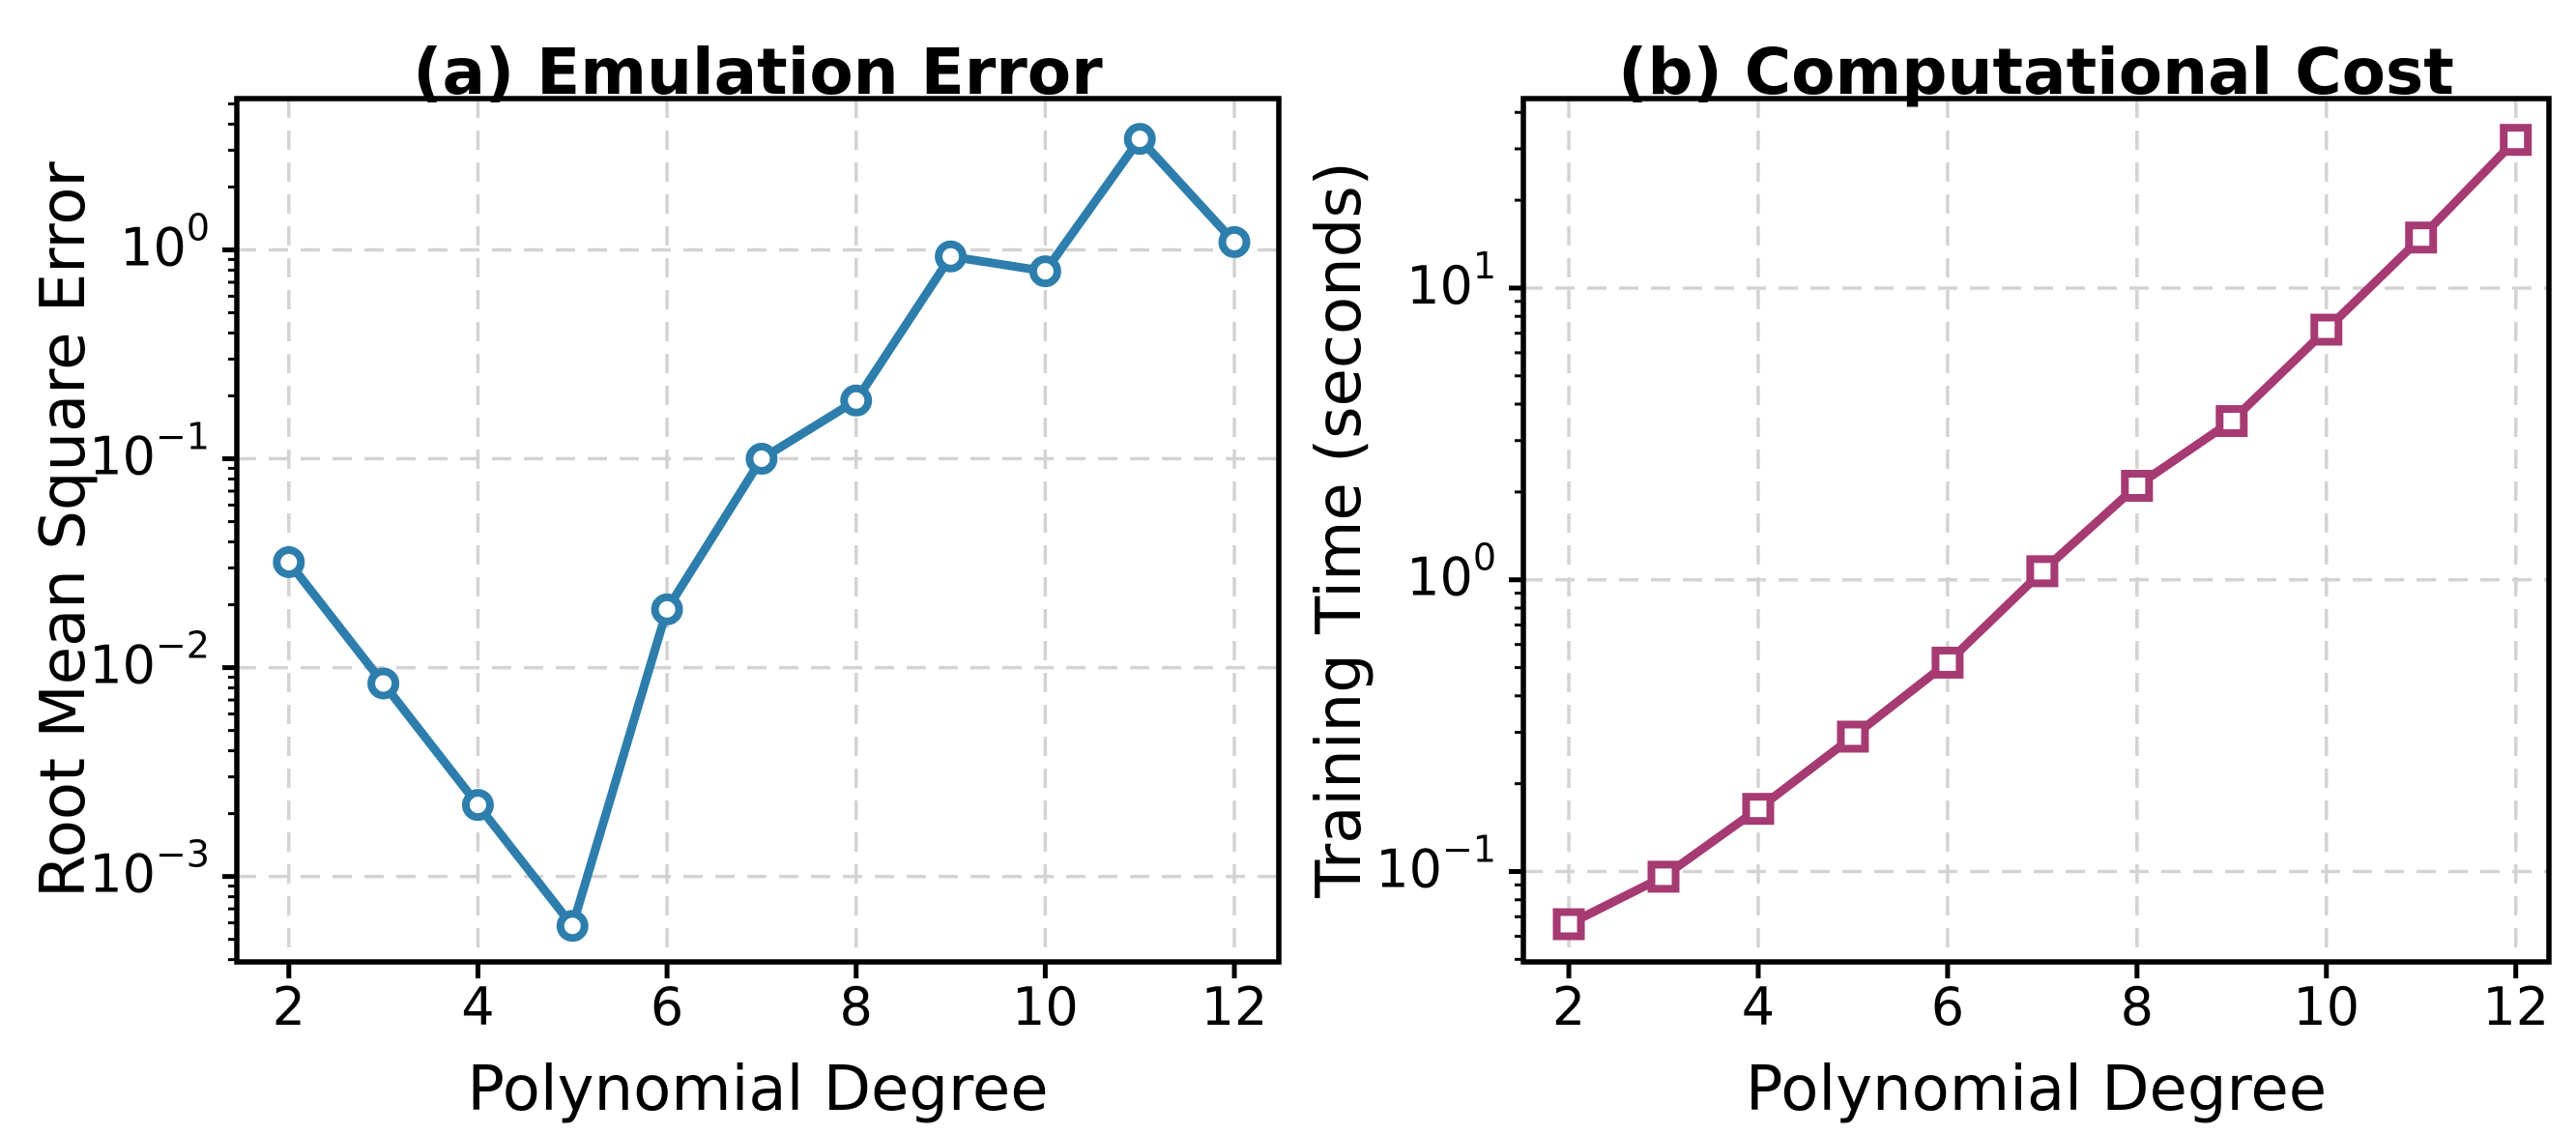 This screenshot has width=2576, height=1134. Describe the element at coordinates (1339, 529) in the screenshot. I see `panel-b-ylabel: Training Time (seconds)` at that location.